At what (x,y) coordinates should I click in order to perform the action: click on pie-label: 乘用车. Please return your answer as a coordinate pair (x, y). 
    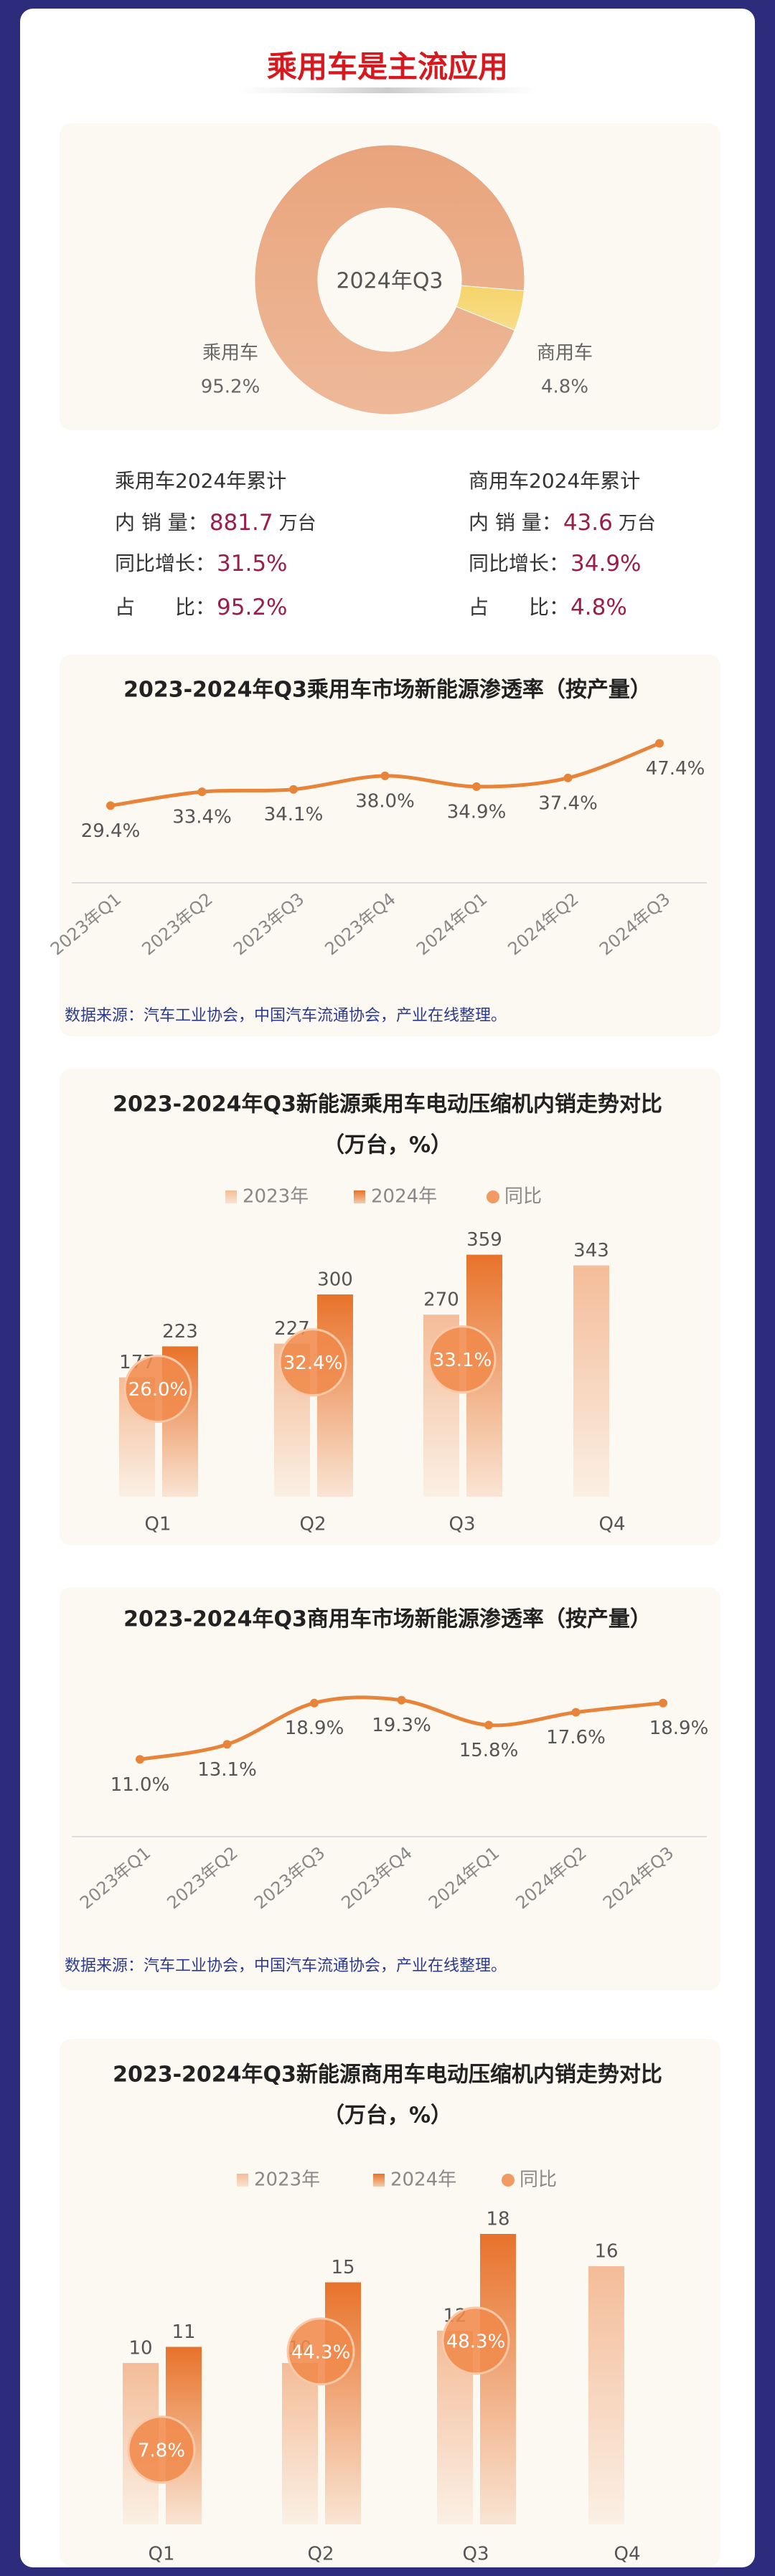
    Looking at the image, I should click on (230, 353).